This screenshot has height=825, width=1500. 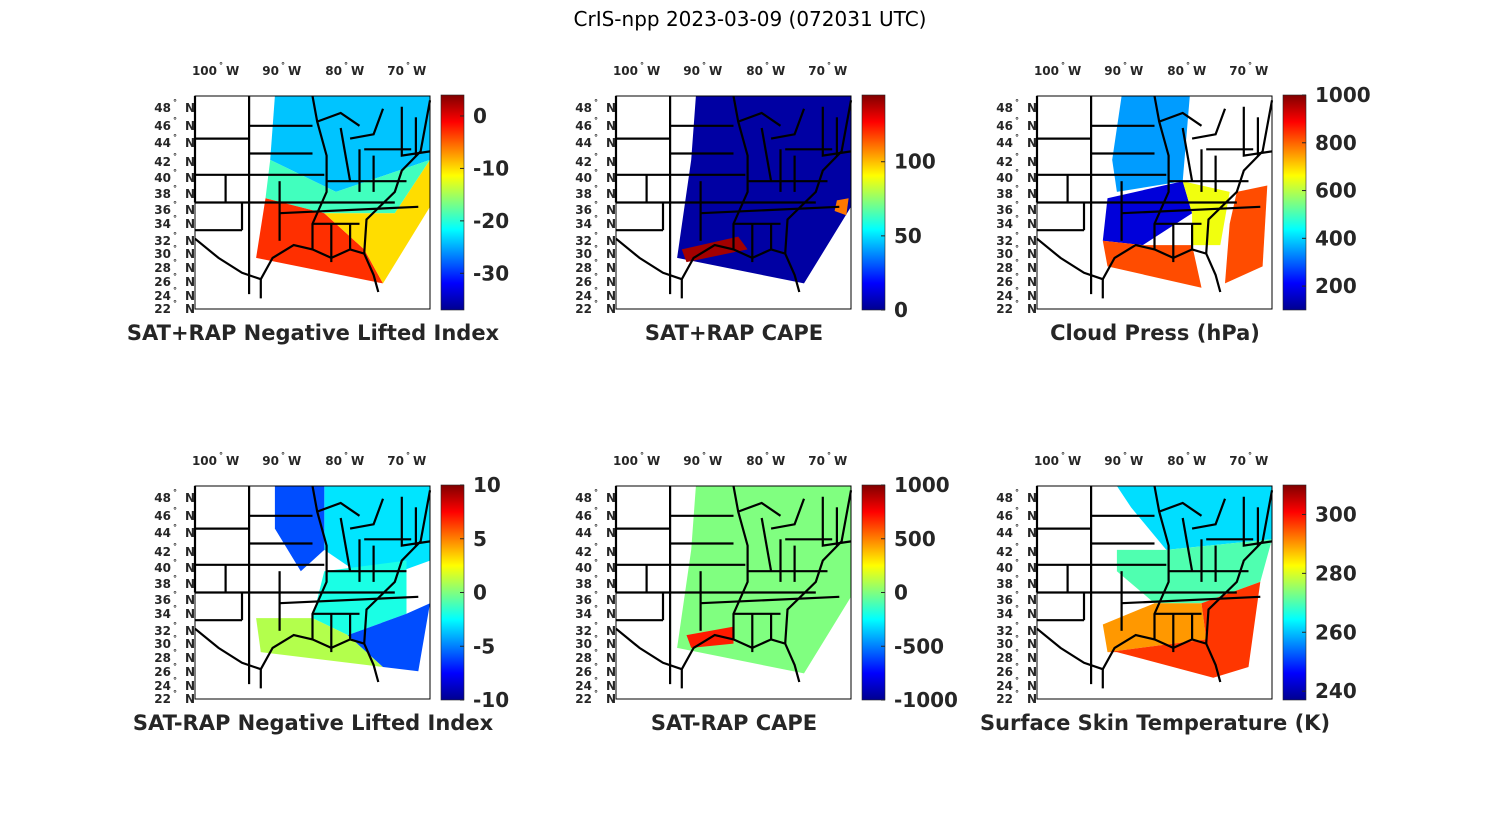 I want to click on data-region-gulf, so click(x=1152, y=264).